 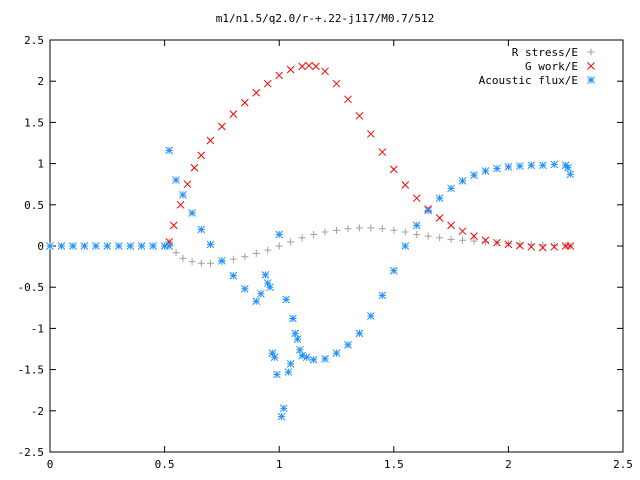 What do you see at coordinates (623, 464) in the screenshot?
I see `x-tick-label: 2.5` at bounding box center [623, 464].